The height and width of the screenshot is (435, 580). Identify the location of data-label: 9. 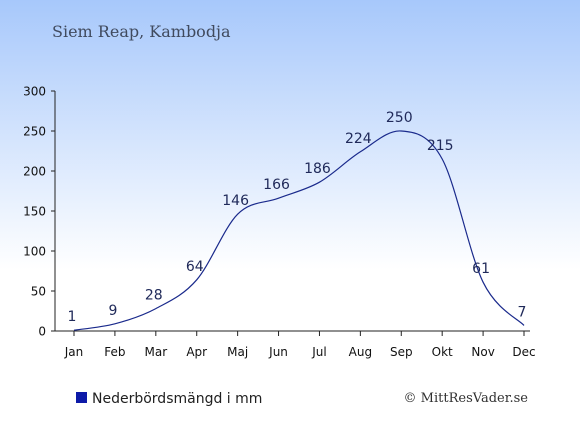
(112, 311).